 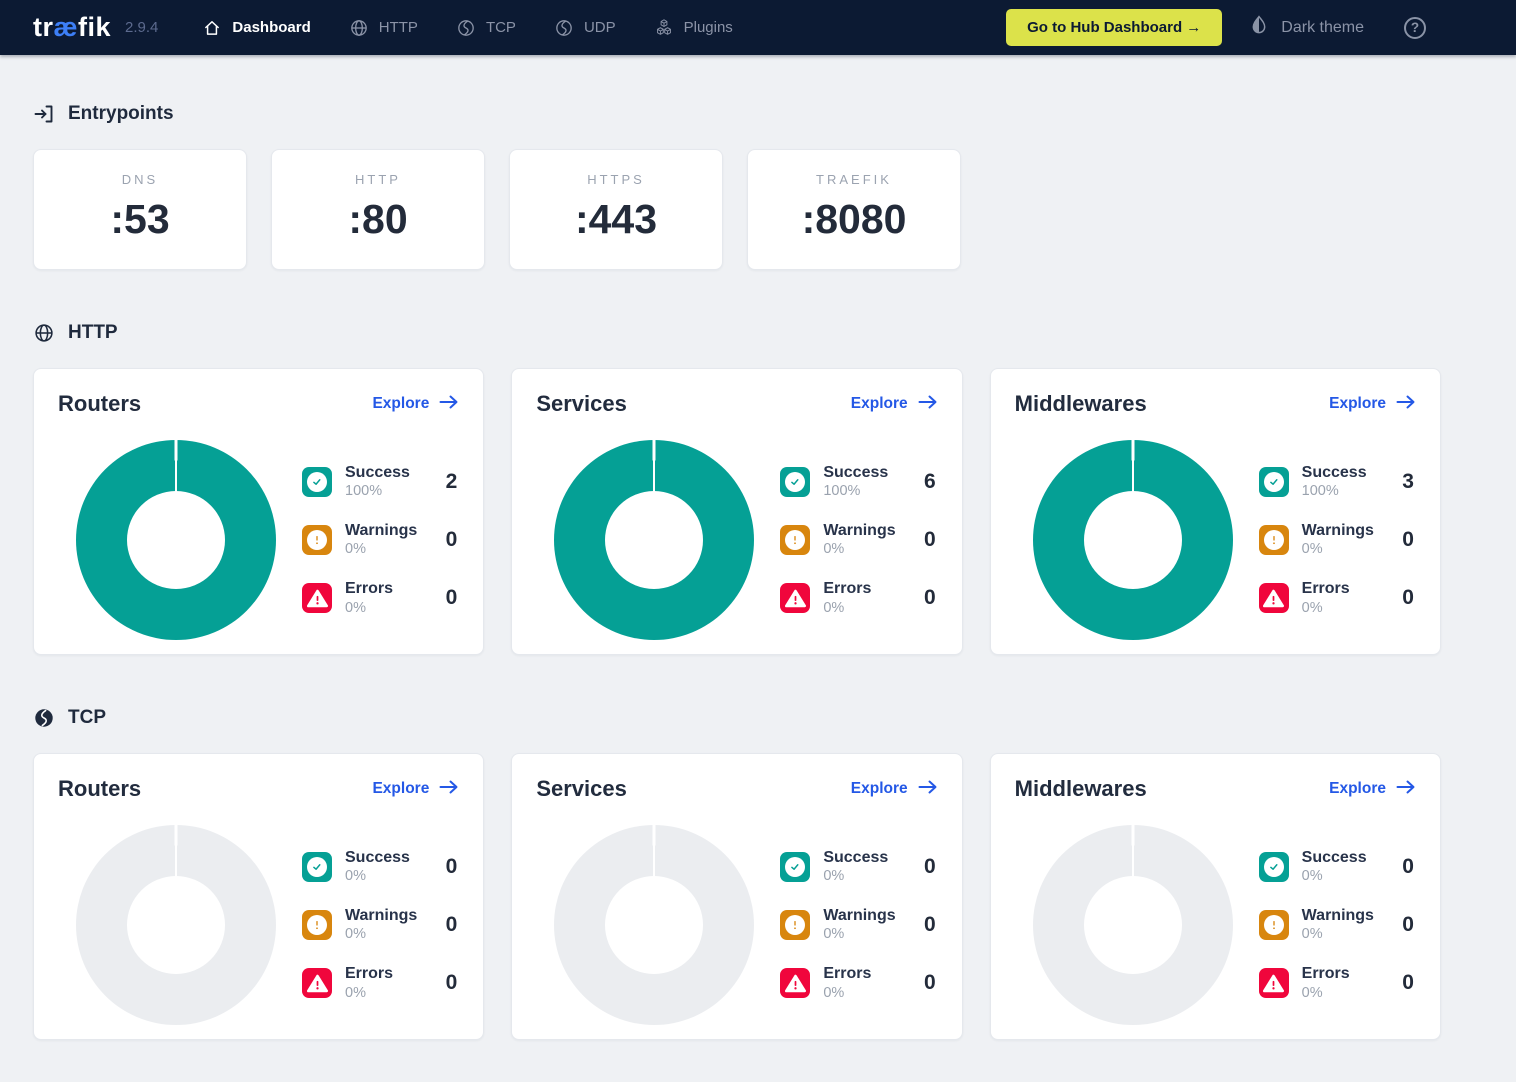 What do you see at coordinates (858, 482) in the screenshot?
I see `stat-row-success: Success 100% 6` at bounding box center [858, 482].